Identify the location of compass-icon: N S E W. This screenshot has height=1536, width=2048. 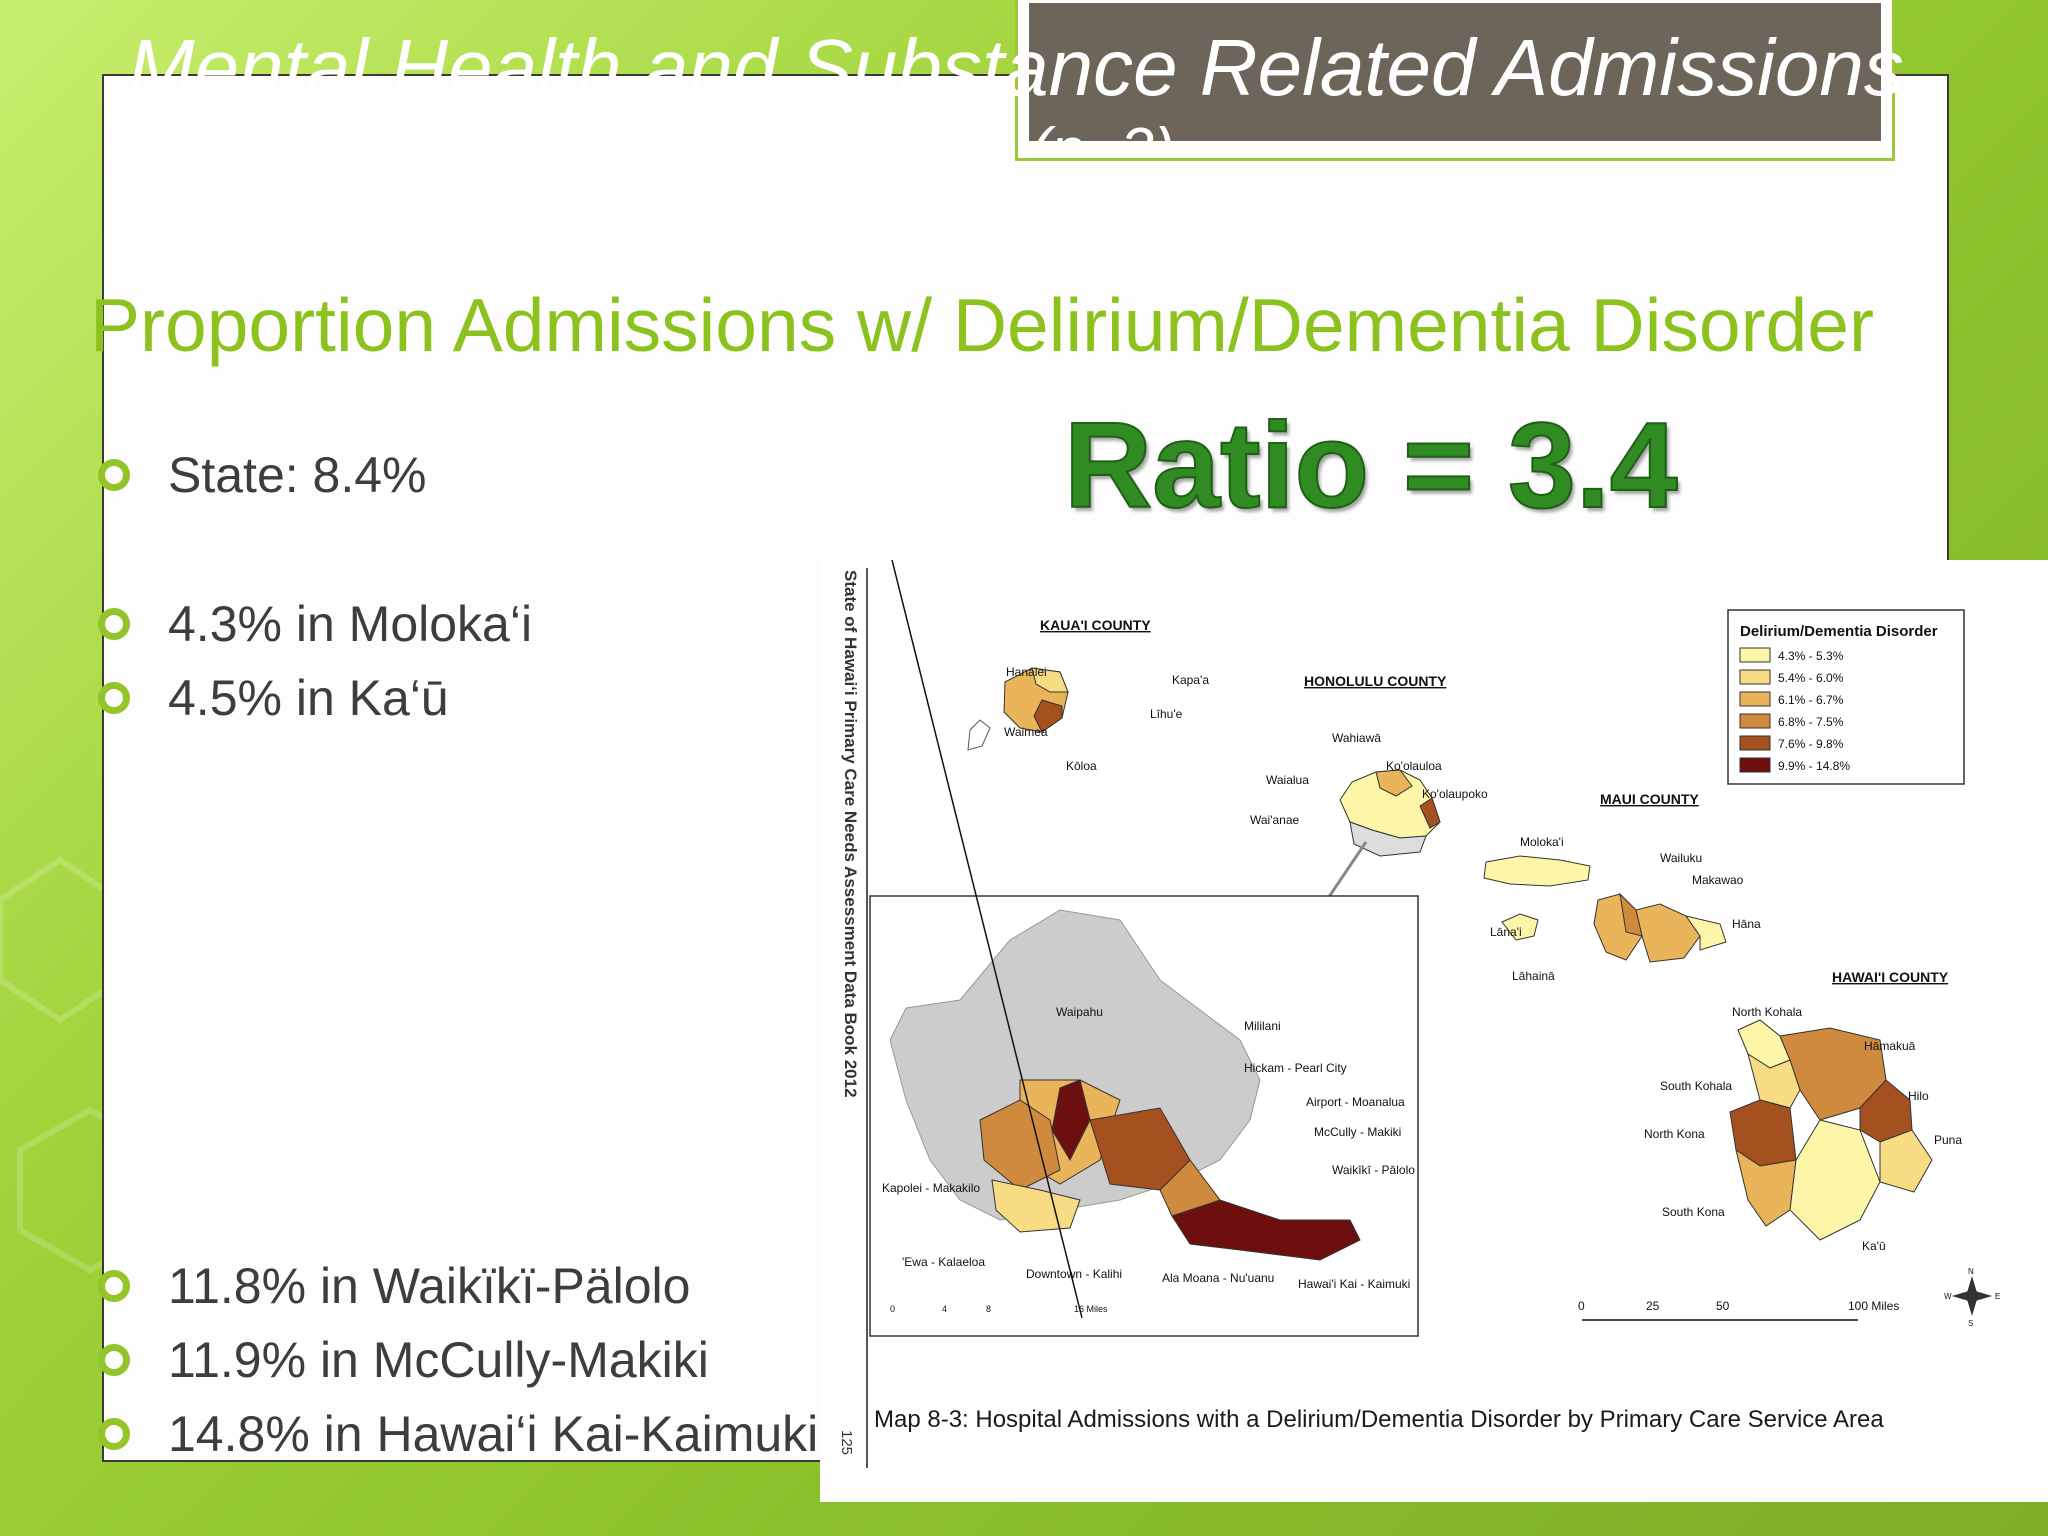
(1972, 1297).